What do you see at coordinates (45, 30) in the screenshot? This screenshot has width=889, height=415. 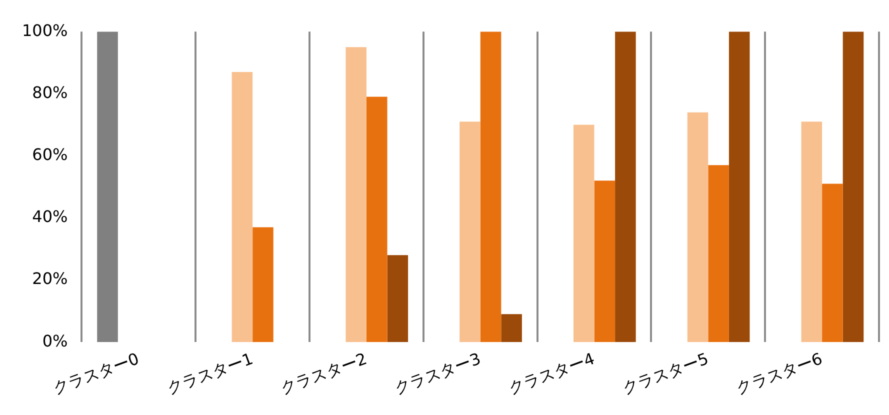 I see `y-tick-label: 100%` at bounding box center [45, 30].